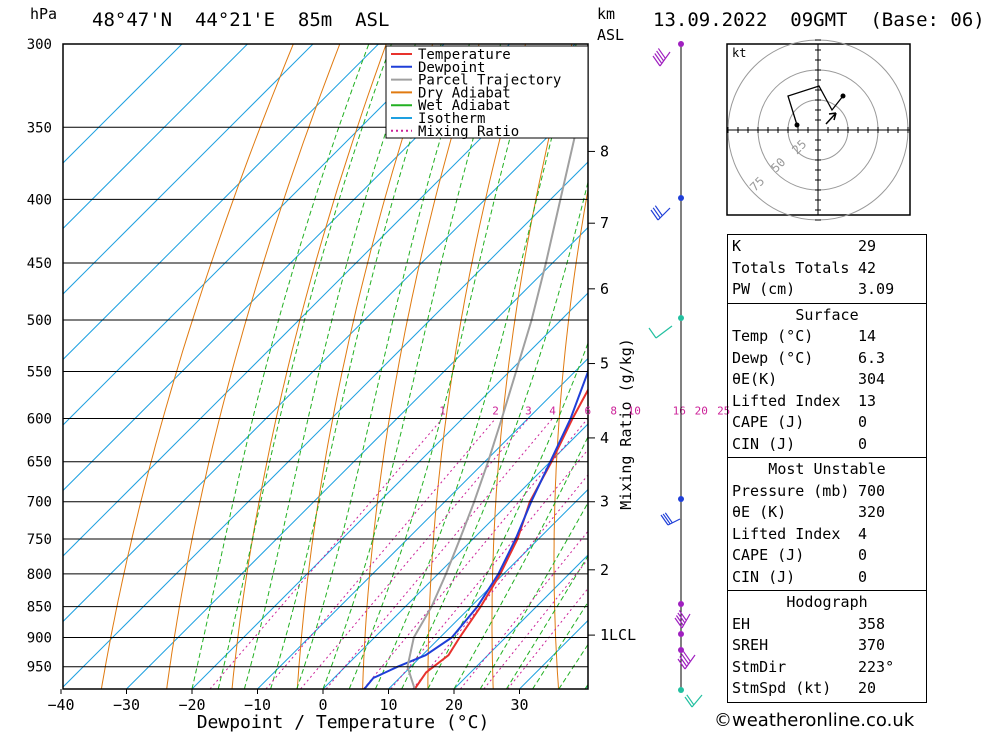  I want to click on index-value: 42, so click(867, 267).